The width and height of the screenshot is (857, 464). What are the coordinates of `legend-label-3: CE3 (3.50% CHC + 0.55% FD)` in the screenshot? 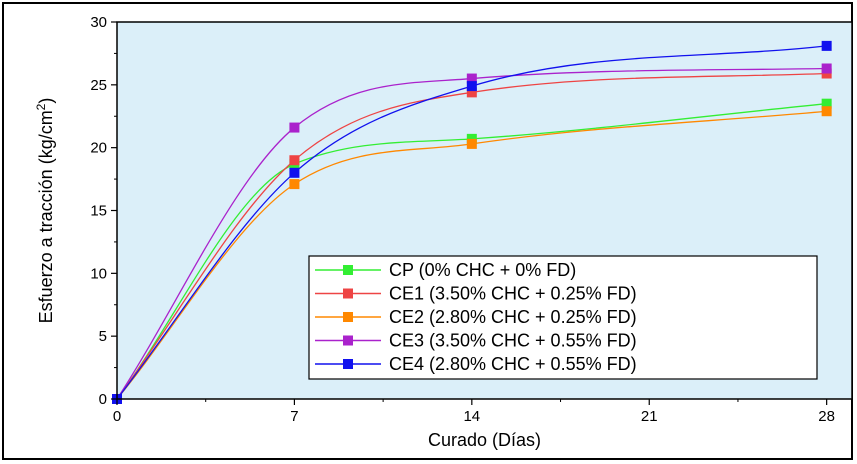 It's located at (513, 341).